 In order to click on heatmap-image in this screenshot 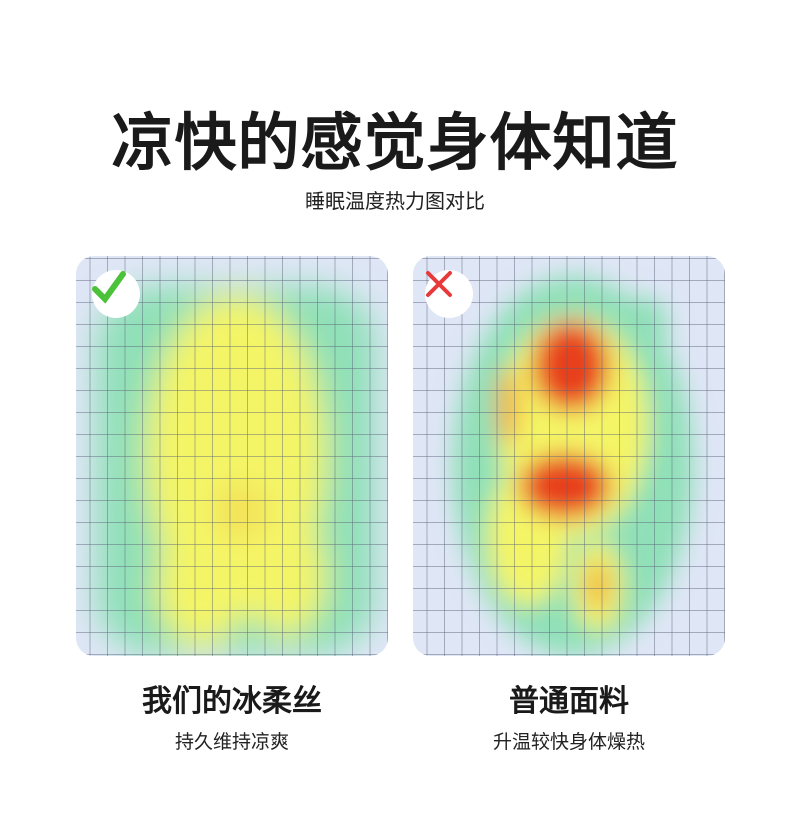, I will do `click(573, 466)`.